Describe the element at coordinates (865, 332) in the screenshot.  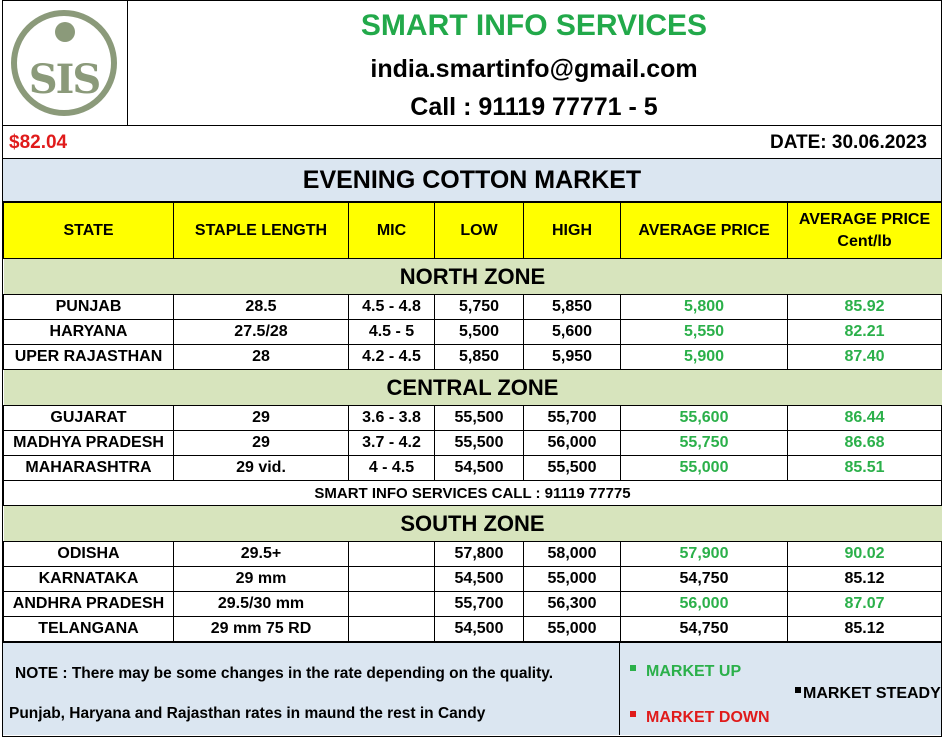
I see `cent-cell: 82.21` at that location.